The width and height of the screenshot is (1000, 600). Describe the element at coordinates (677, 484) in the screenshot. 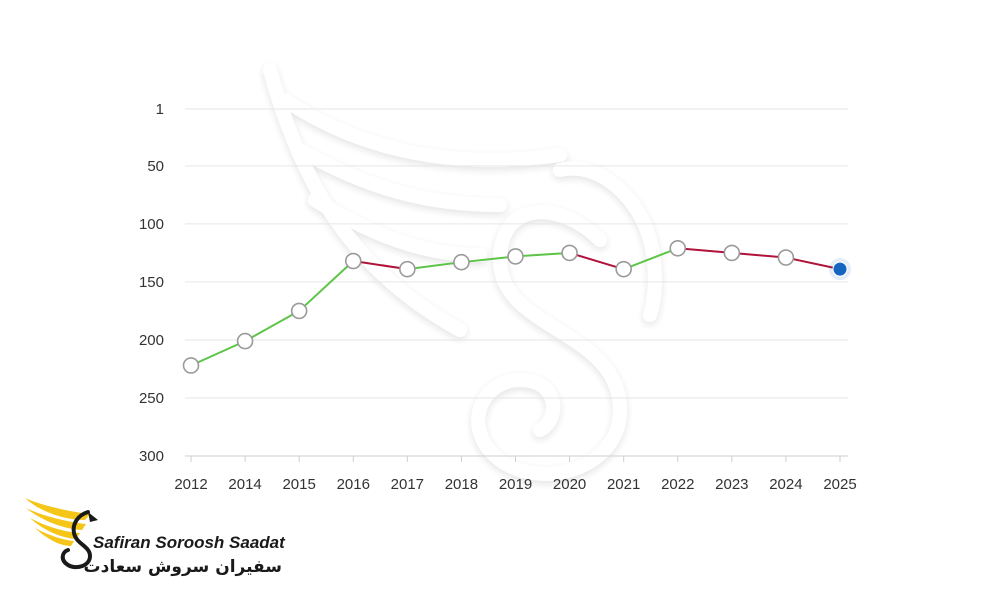

I see `x-tick-label: 2022` at that location.